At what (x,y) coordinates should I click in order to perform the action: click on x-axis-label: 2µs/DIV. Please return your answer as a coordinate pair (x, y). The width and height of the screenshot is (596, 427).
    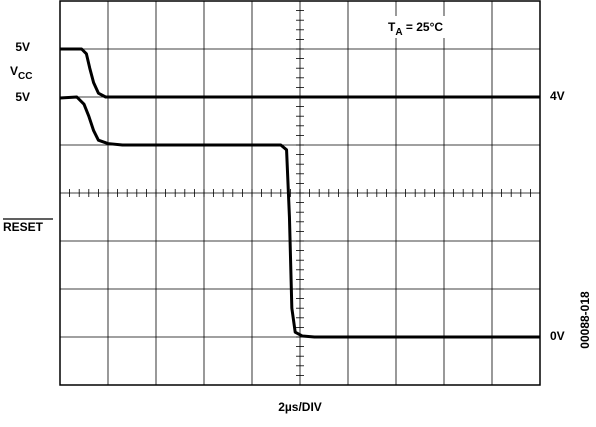
    Looking at the image, I should click on (300, 407).